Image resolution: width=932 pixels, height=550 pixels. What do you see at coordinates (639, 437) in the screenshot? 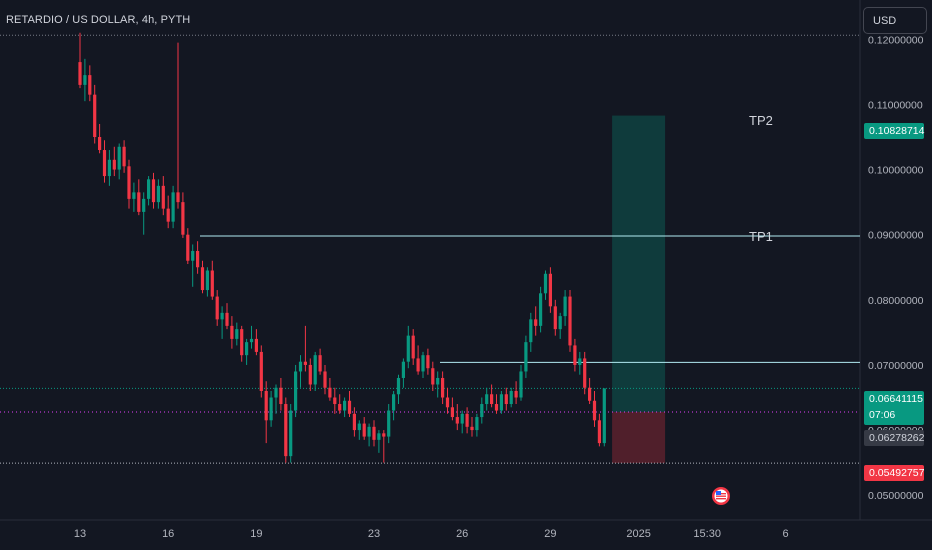
I see `loss-zone` at bounding box center [639, 437].